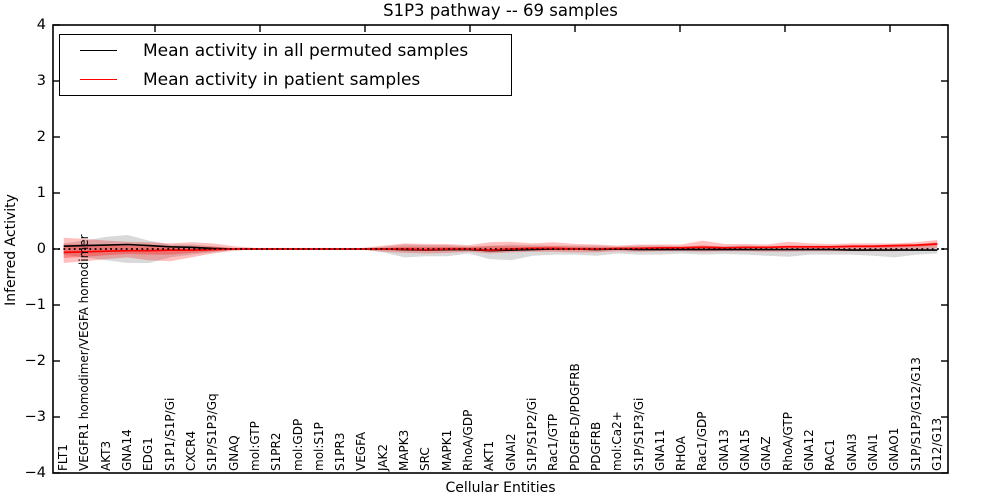 This screenshot has width=1000, height=500. Describe the element at coordinates (41, 81) in the screenshot. I see `y-tick-label: 3` at that location.